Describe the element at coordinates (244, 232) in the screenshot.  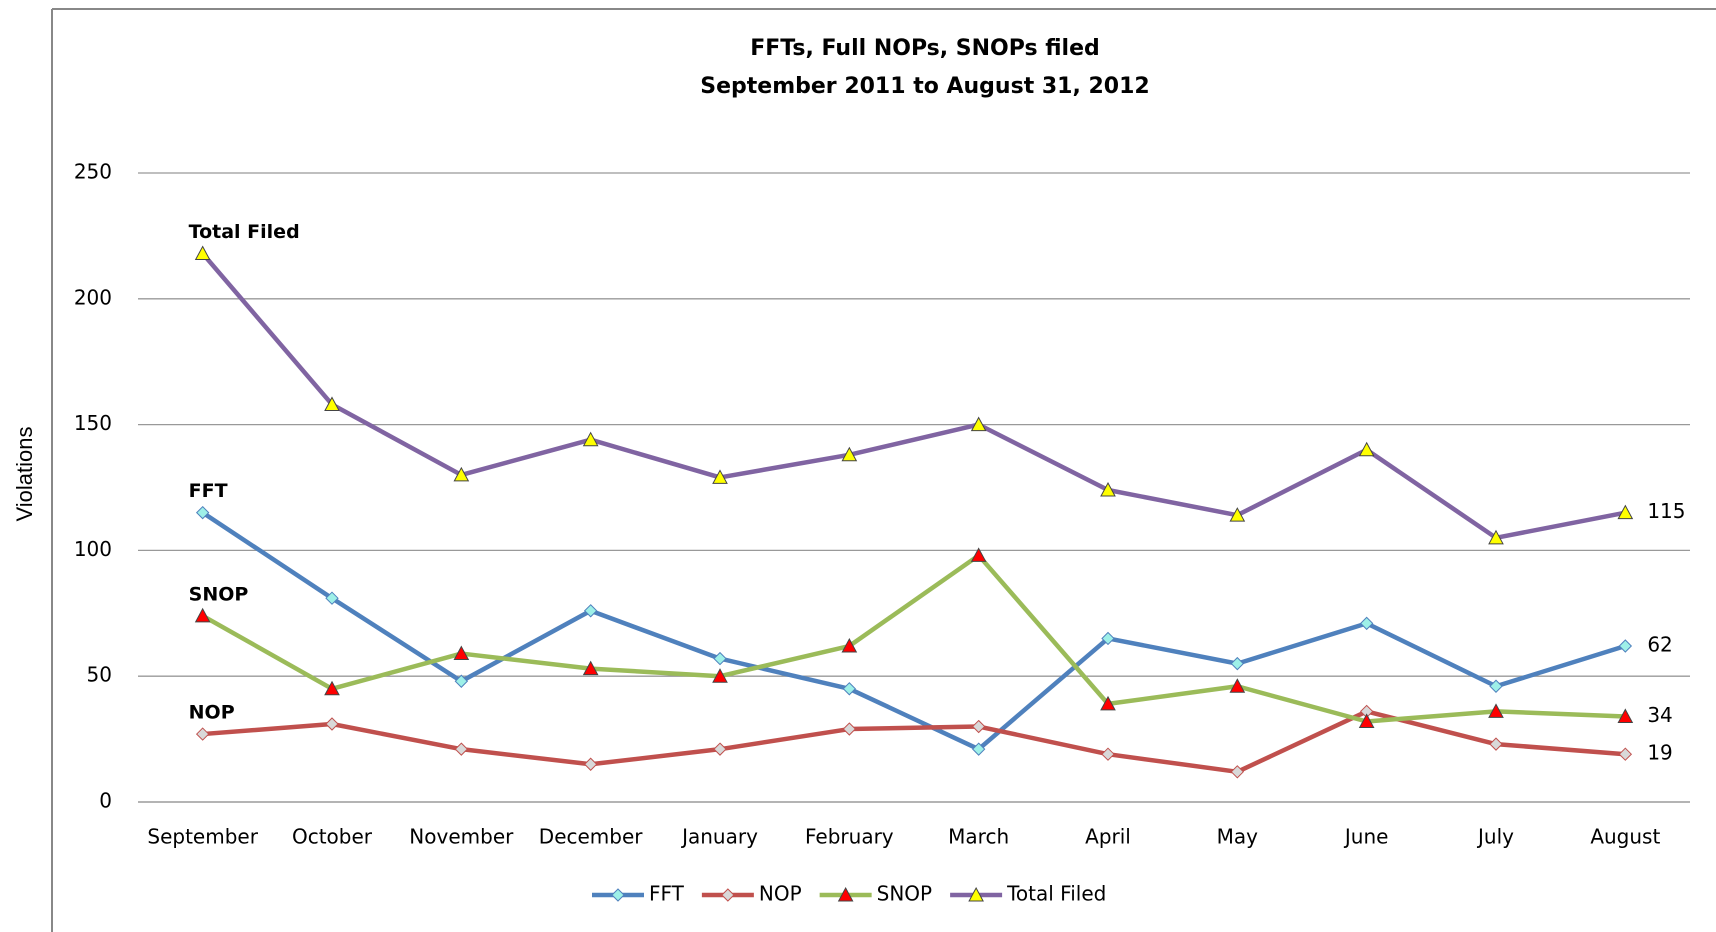
I see `series-annotation: Total Filed` at that location.